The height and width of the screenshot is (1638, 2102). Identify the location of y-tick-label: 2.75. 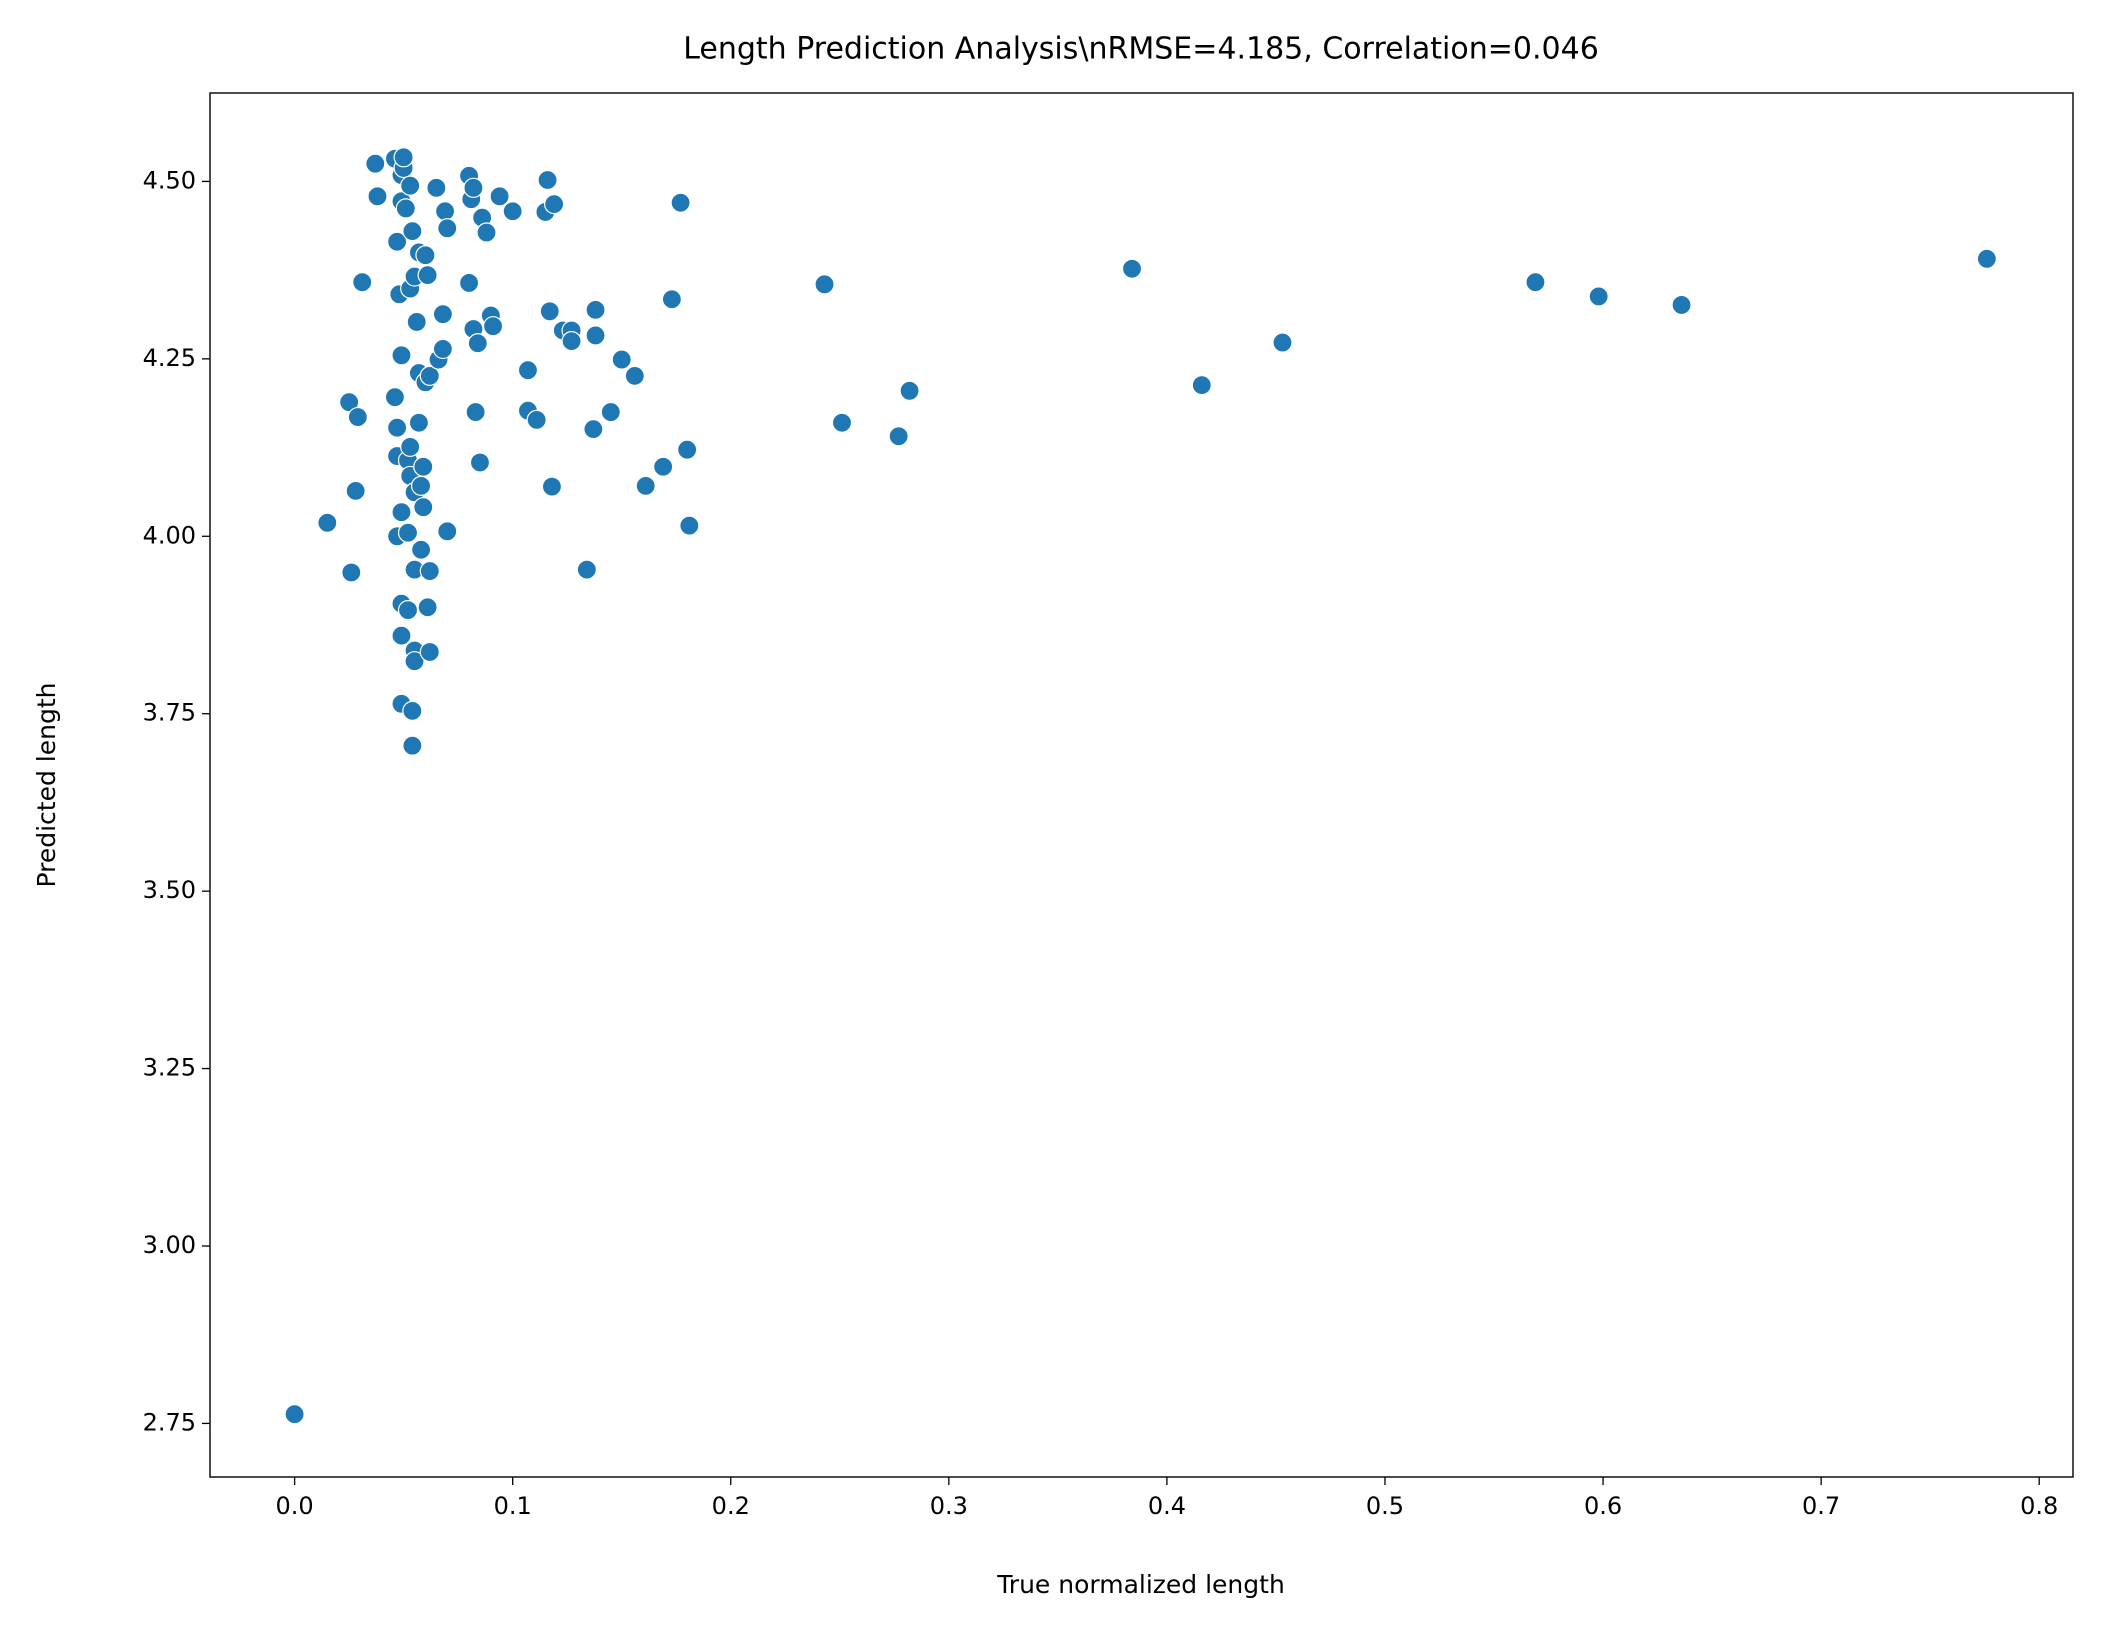
(169, 1422).